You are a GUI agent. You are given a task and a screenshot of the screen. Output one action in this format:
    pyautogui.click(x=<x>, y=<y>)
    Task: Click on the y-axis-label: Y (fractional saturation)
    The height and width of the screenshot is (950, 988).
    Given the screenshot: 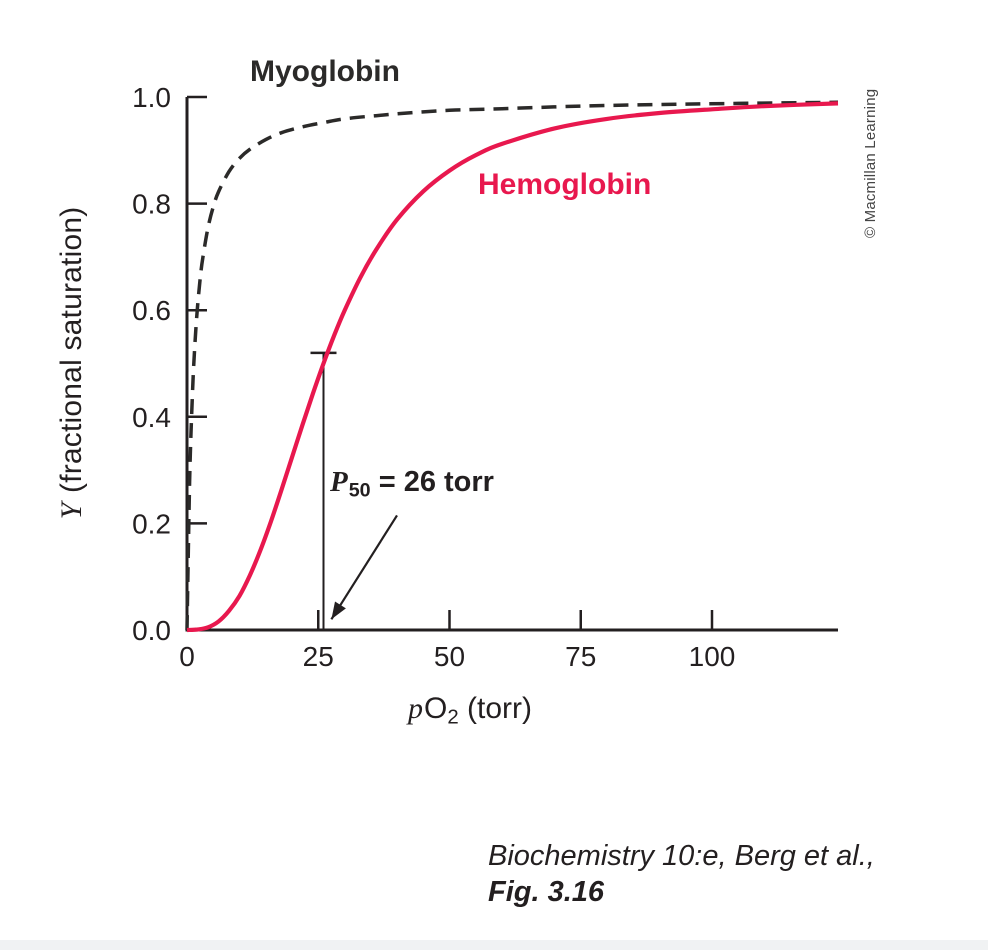 What is the action you would take?
    pyautogui.click(x=72, y=363)
    